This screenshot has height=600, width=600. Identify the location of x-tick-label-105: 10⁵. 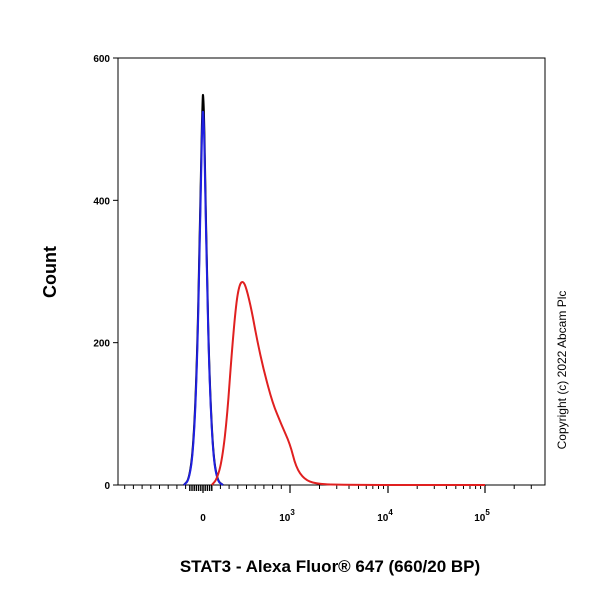
(482, 516).